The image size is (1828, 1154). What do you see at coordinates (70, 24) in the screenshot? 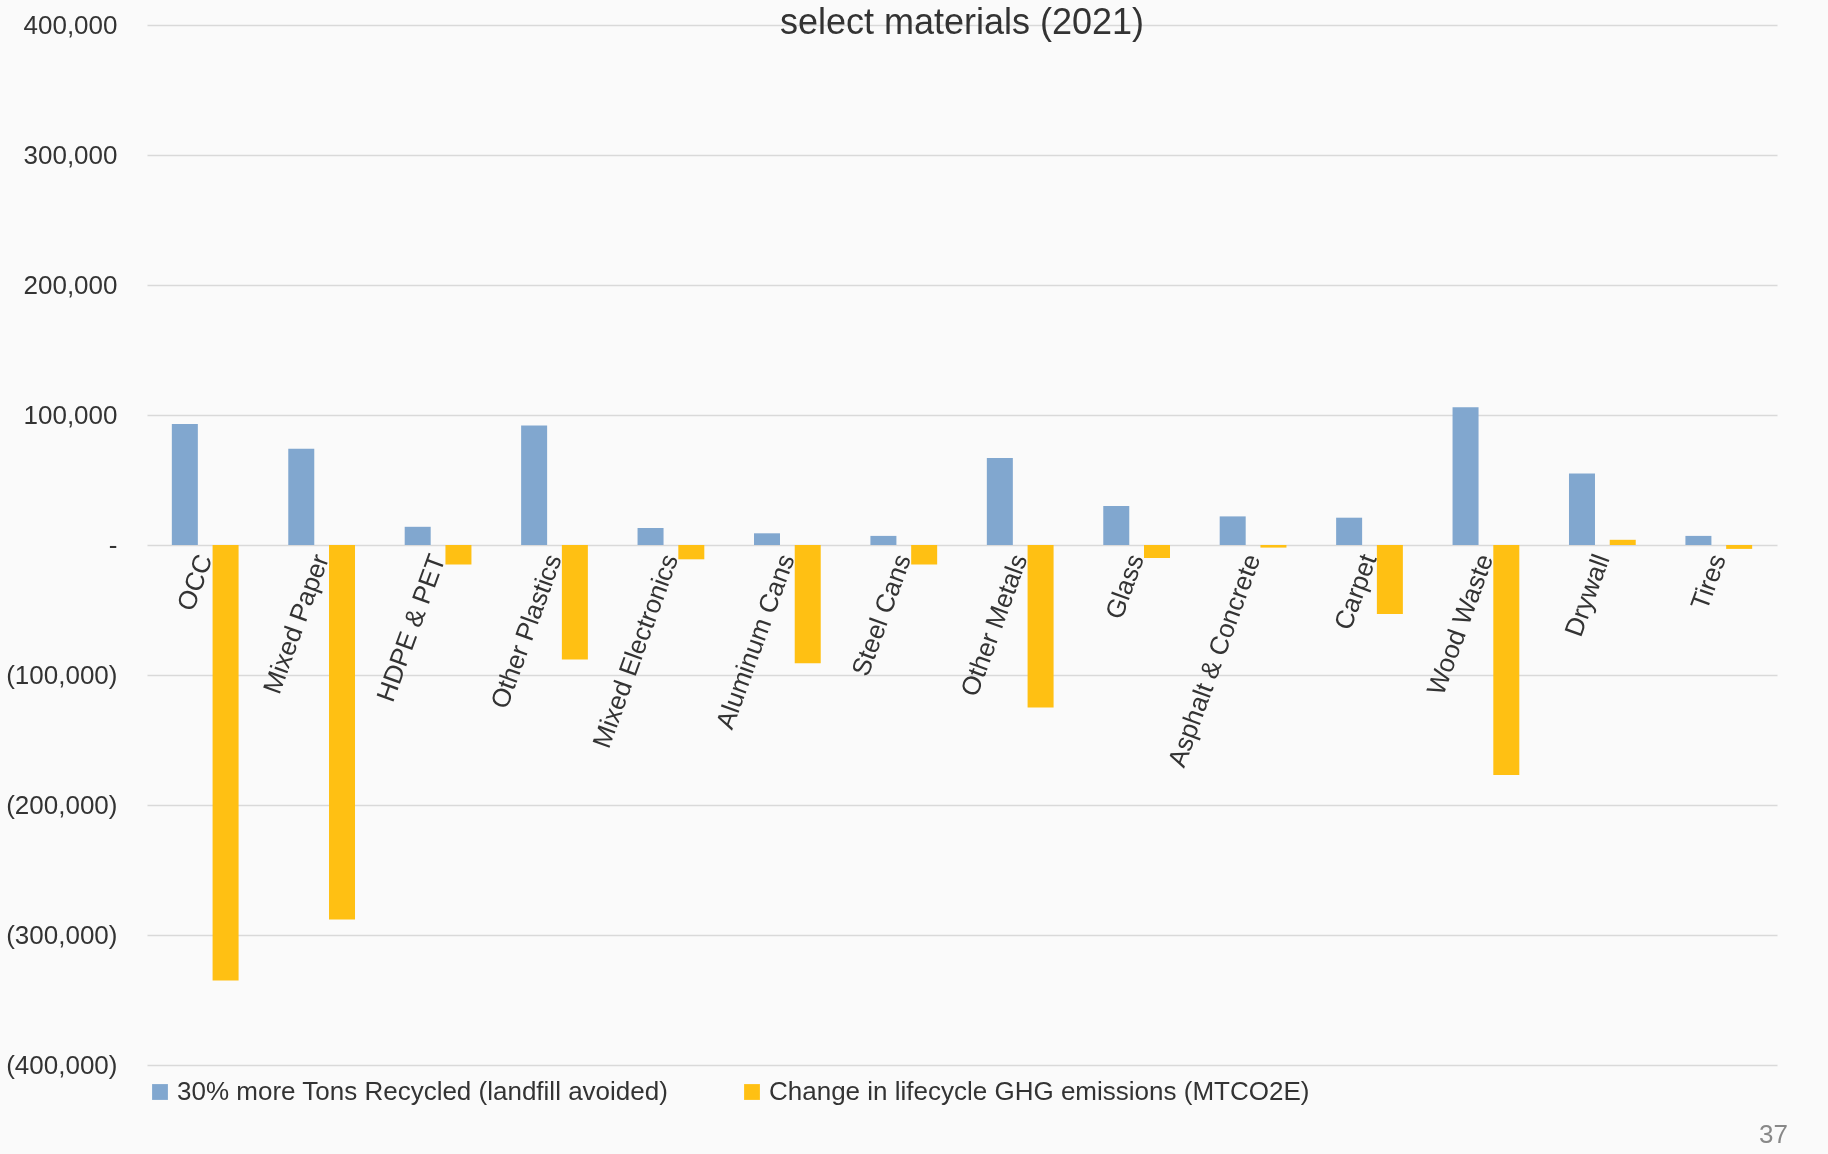
I see `y-tick-label: 400,000` at bounding box center [70, 24].